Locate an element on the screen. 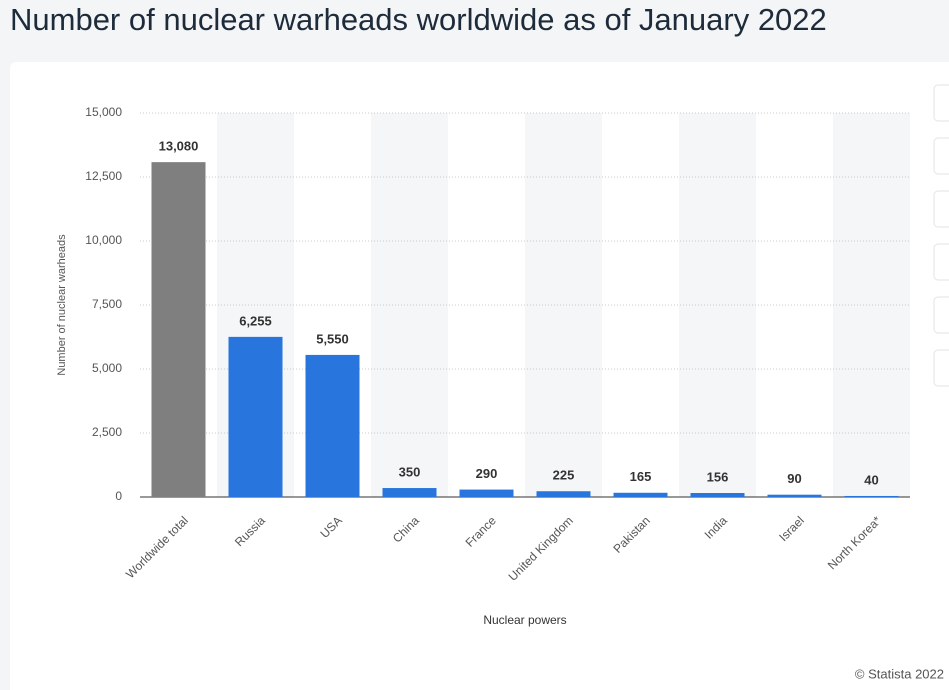 Image resolution: width=949 pixels, height=690 pixels. toolbar is located at coordinates (941, 235).